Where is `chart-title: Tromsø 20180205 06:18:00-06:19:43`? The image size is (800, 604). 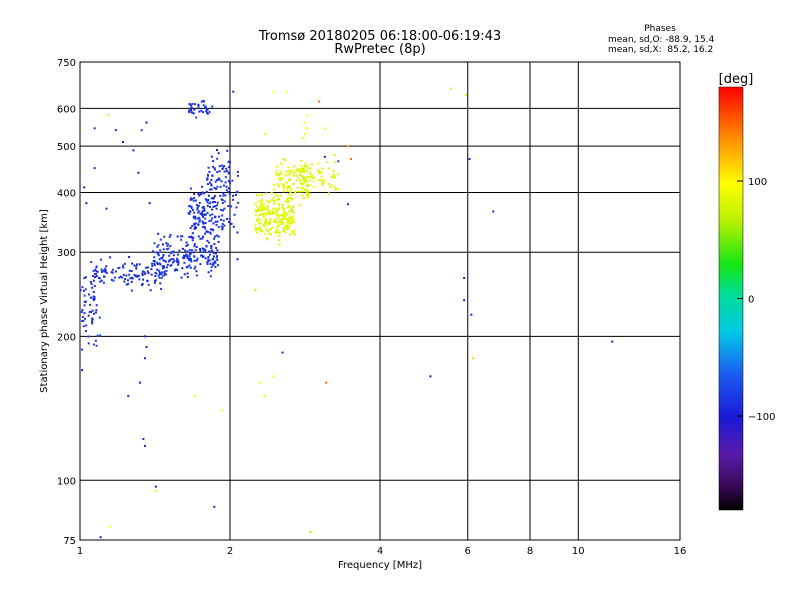
chart-title: Tromsø 20180205 06:18:00-06:19:43 is located at coordinates (379, 36).